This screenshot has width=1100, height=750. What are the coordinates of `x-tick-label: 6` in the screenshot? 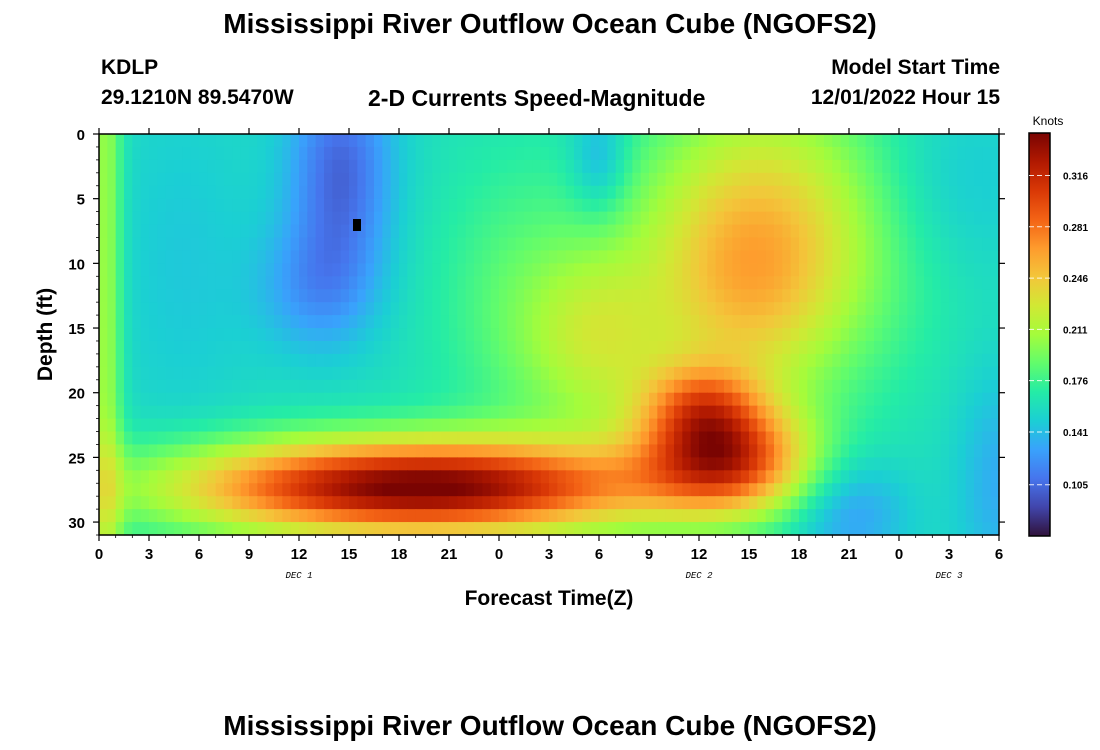 It's located at (599, 554).